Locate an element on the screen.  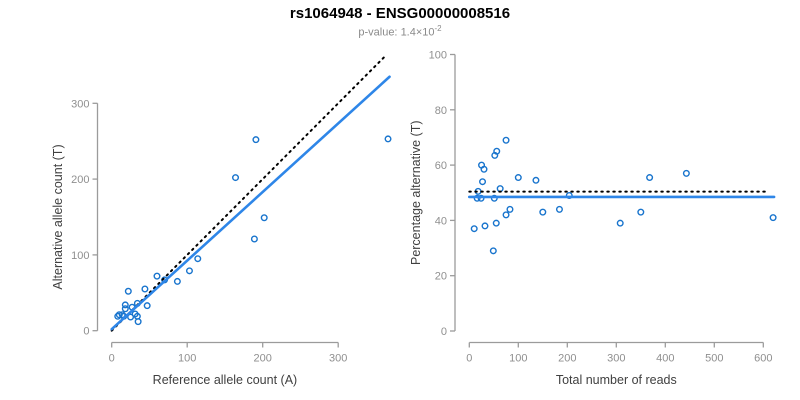
y-tick-label: 60 is located at coordinates (441, 166).